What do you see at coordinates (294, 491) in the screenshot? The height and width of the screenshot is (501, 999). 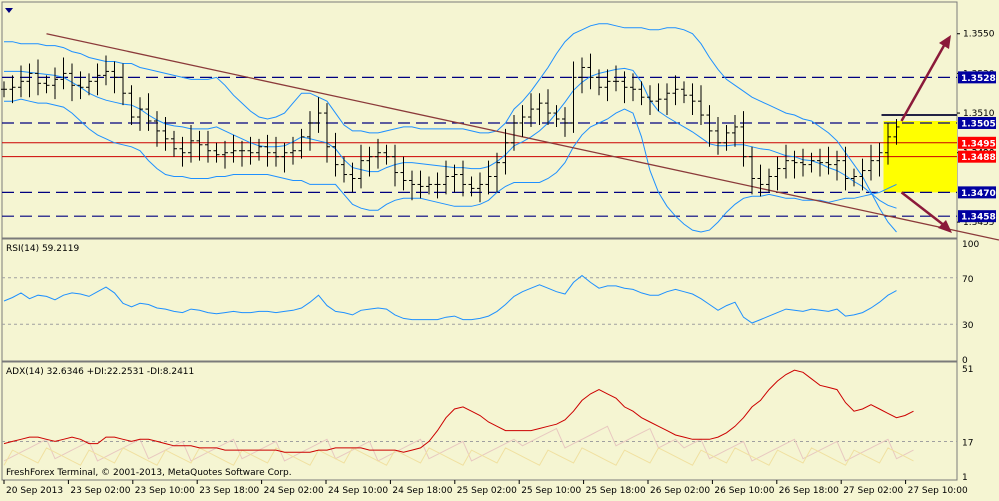 I see `time-label-4: 24 Sep 02:00` at bounding box center [294, 491].